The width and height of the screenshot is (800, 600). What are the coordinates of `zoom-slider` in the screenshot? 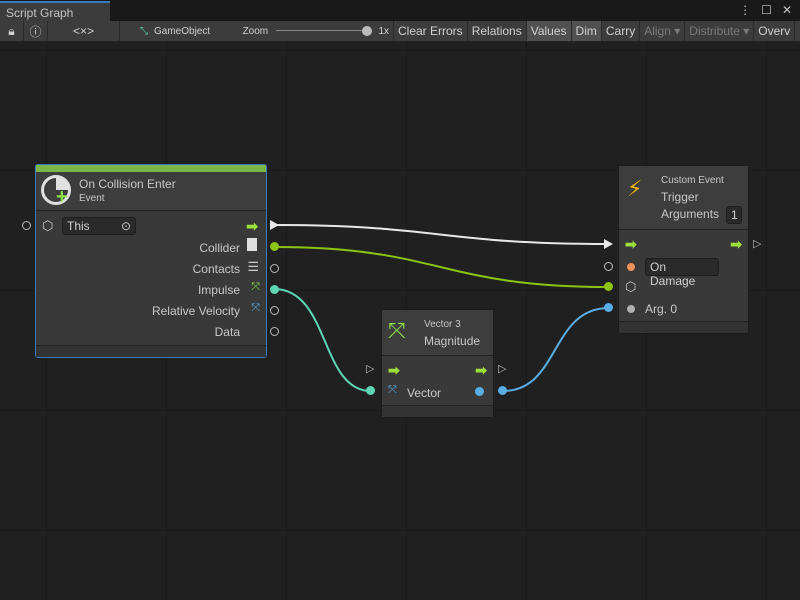 It's located at (324, 31).